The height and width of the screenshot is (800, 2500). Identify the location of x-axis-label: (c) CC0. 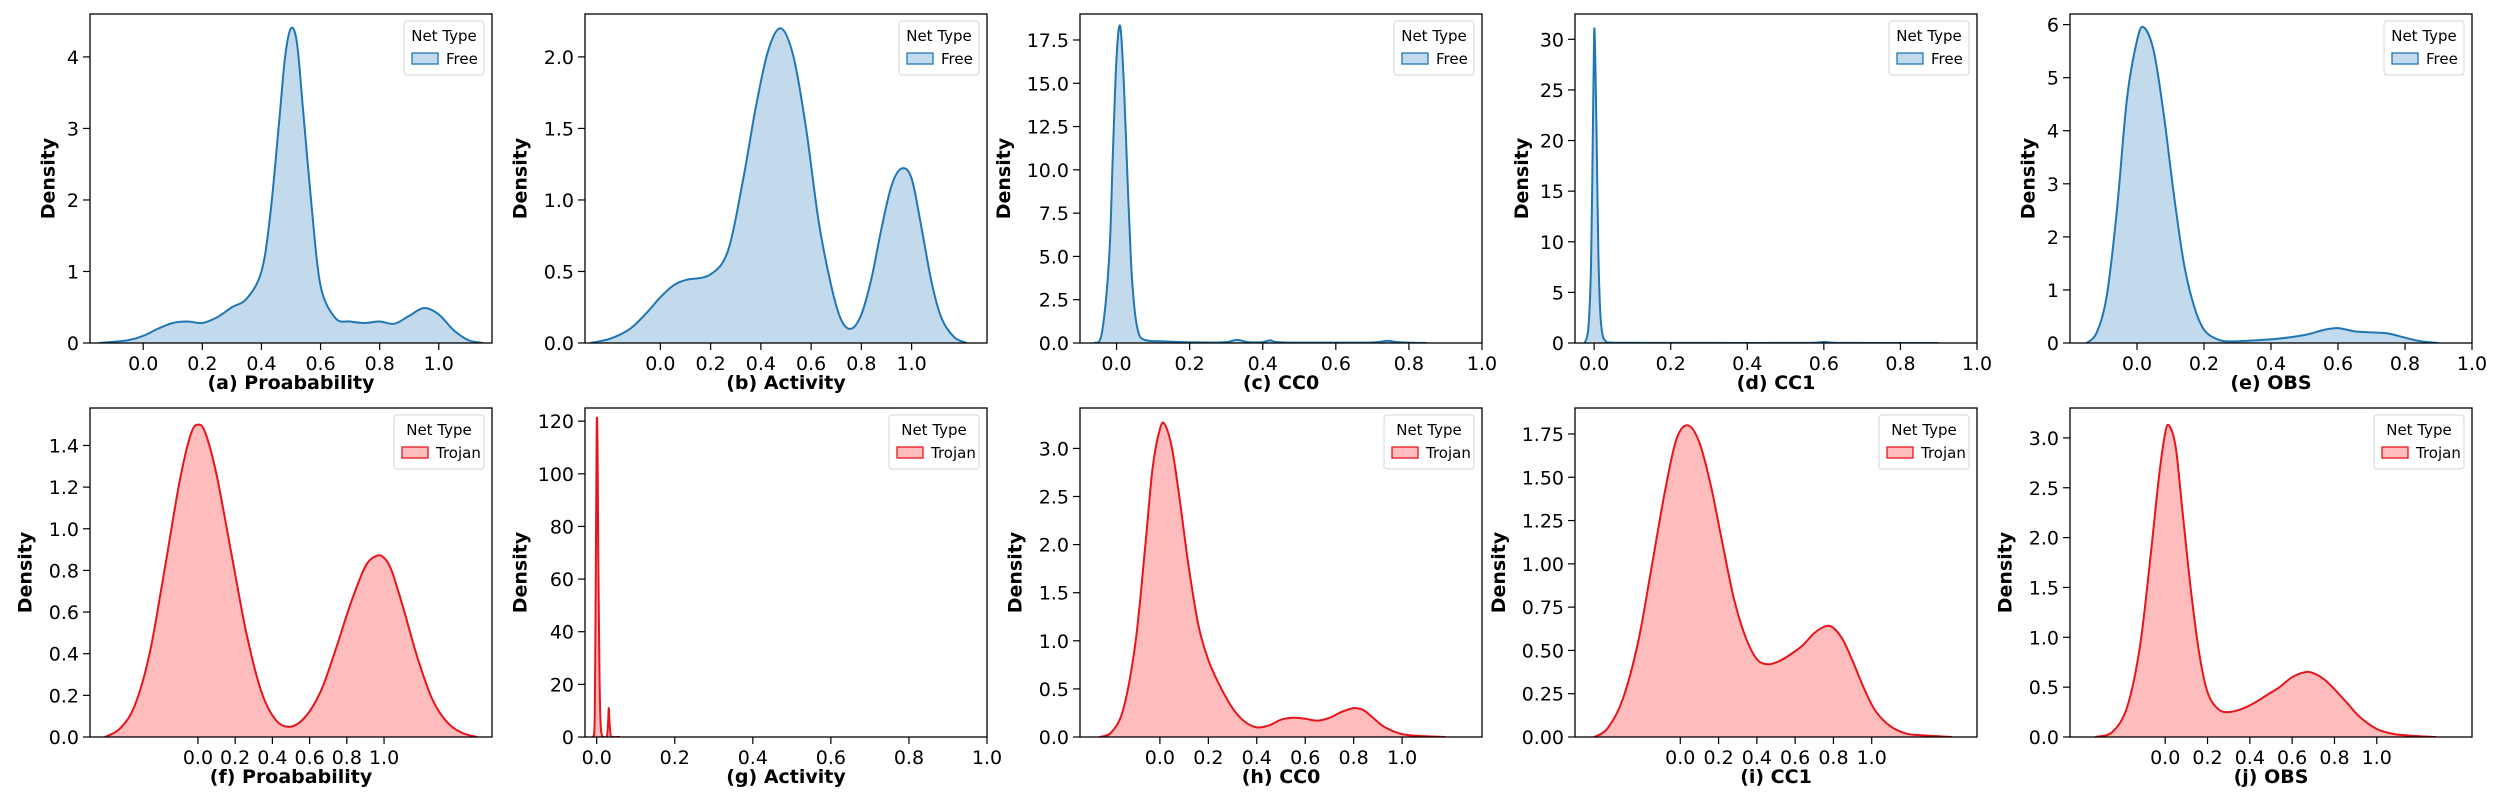
(1281, 383).